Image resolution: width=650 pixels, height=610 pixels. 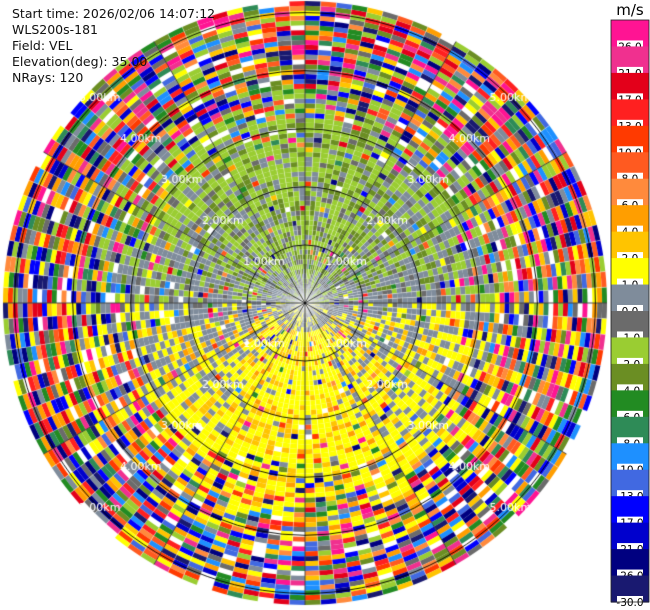 I want to click on field-label: Field: VEL, so click(x=42, y=45).